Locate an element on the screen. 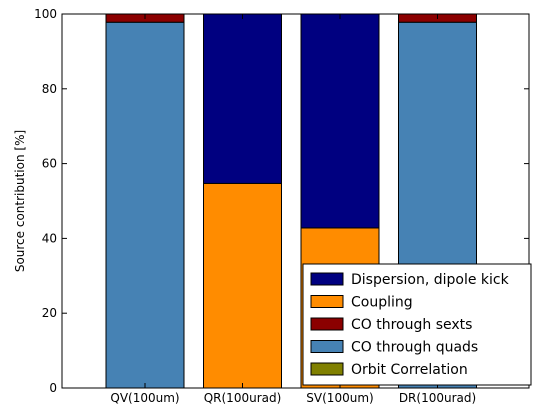  y-axis-title: Source contribution [%] is located at coordinates (20, 201).